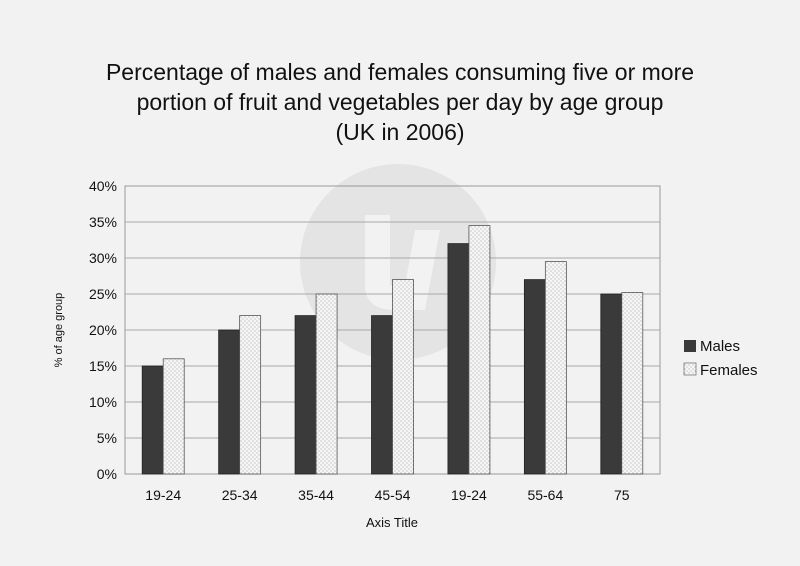  What do you see at coordinates (392, 522) in the screenshot?
I see `x-axis-title: Axis Title` at bounding box center [392, 522].